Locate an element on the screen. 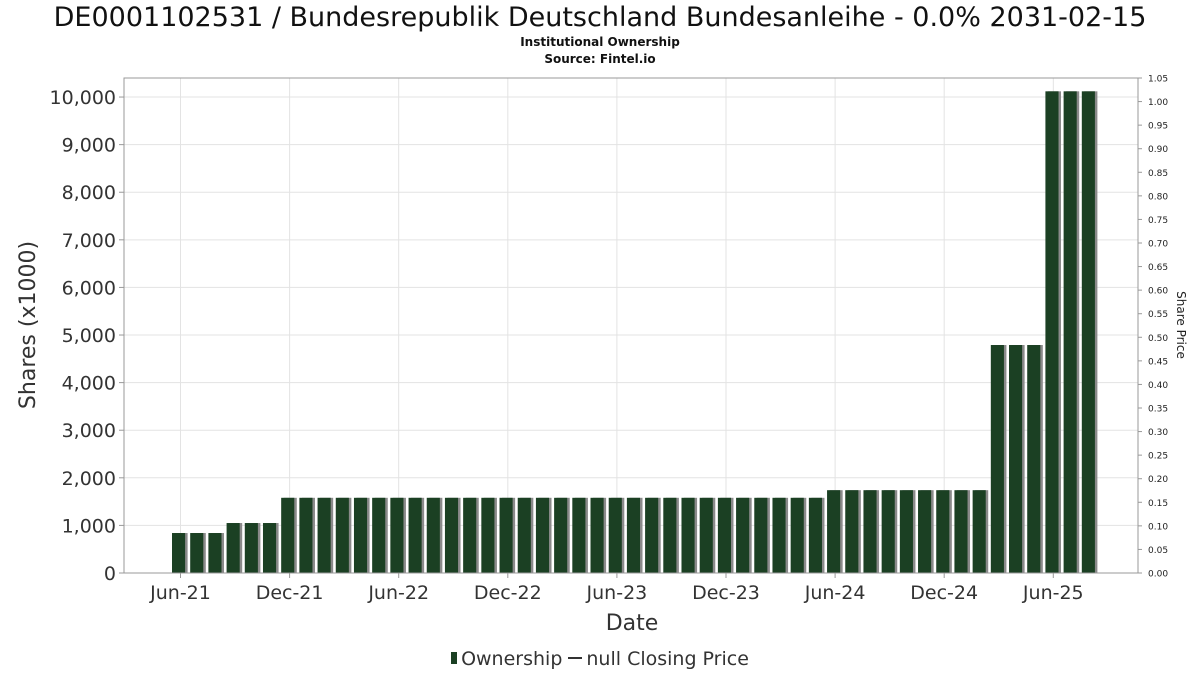 This screenshot has height=675, width=1200. chart-source: Source: Fintel.io is located at coordinates (600, 59).